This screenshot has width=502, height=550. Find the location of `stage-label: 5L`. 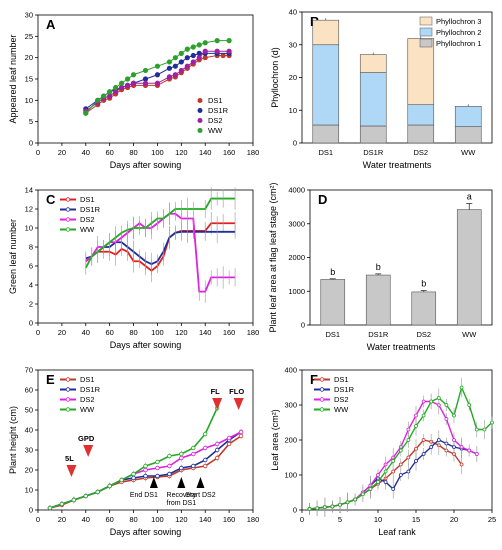

stage-label: 5L is located at coordinates (69, 458).